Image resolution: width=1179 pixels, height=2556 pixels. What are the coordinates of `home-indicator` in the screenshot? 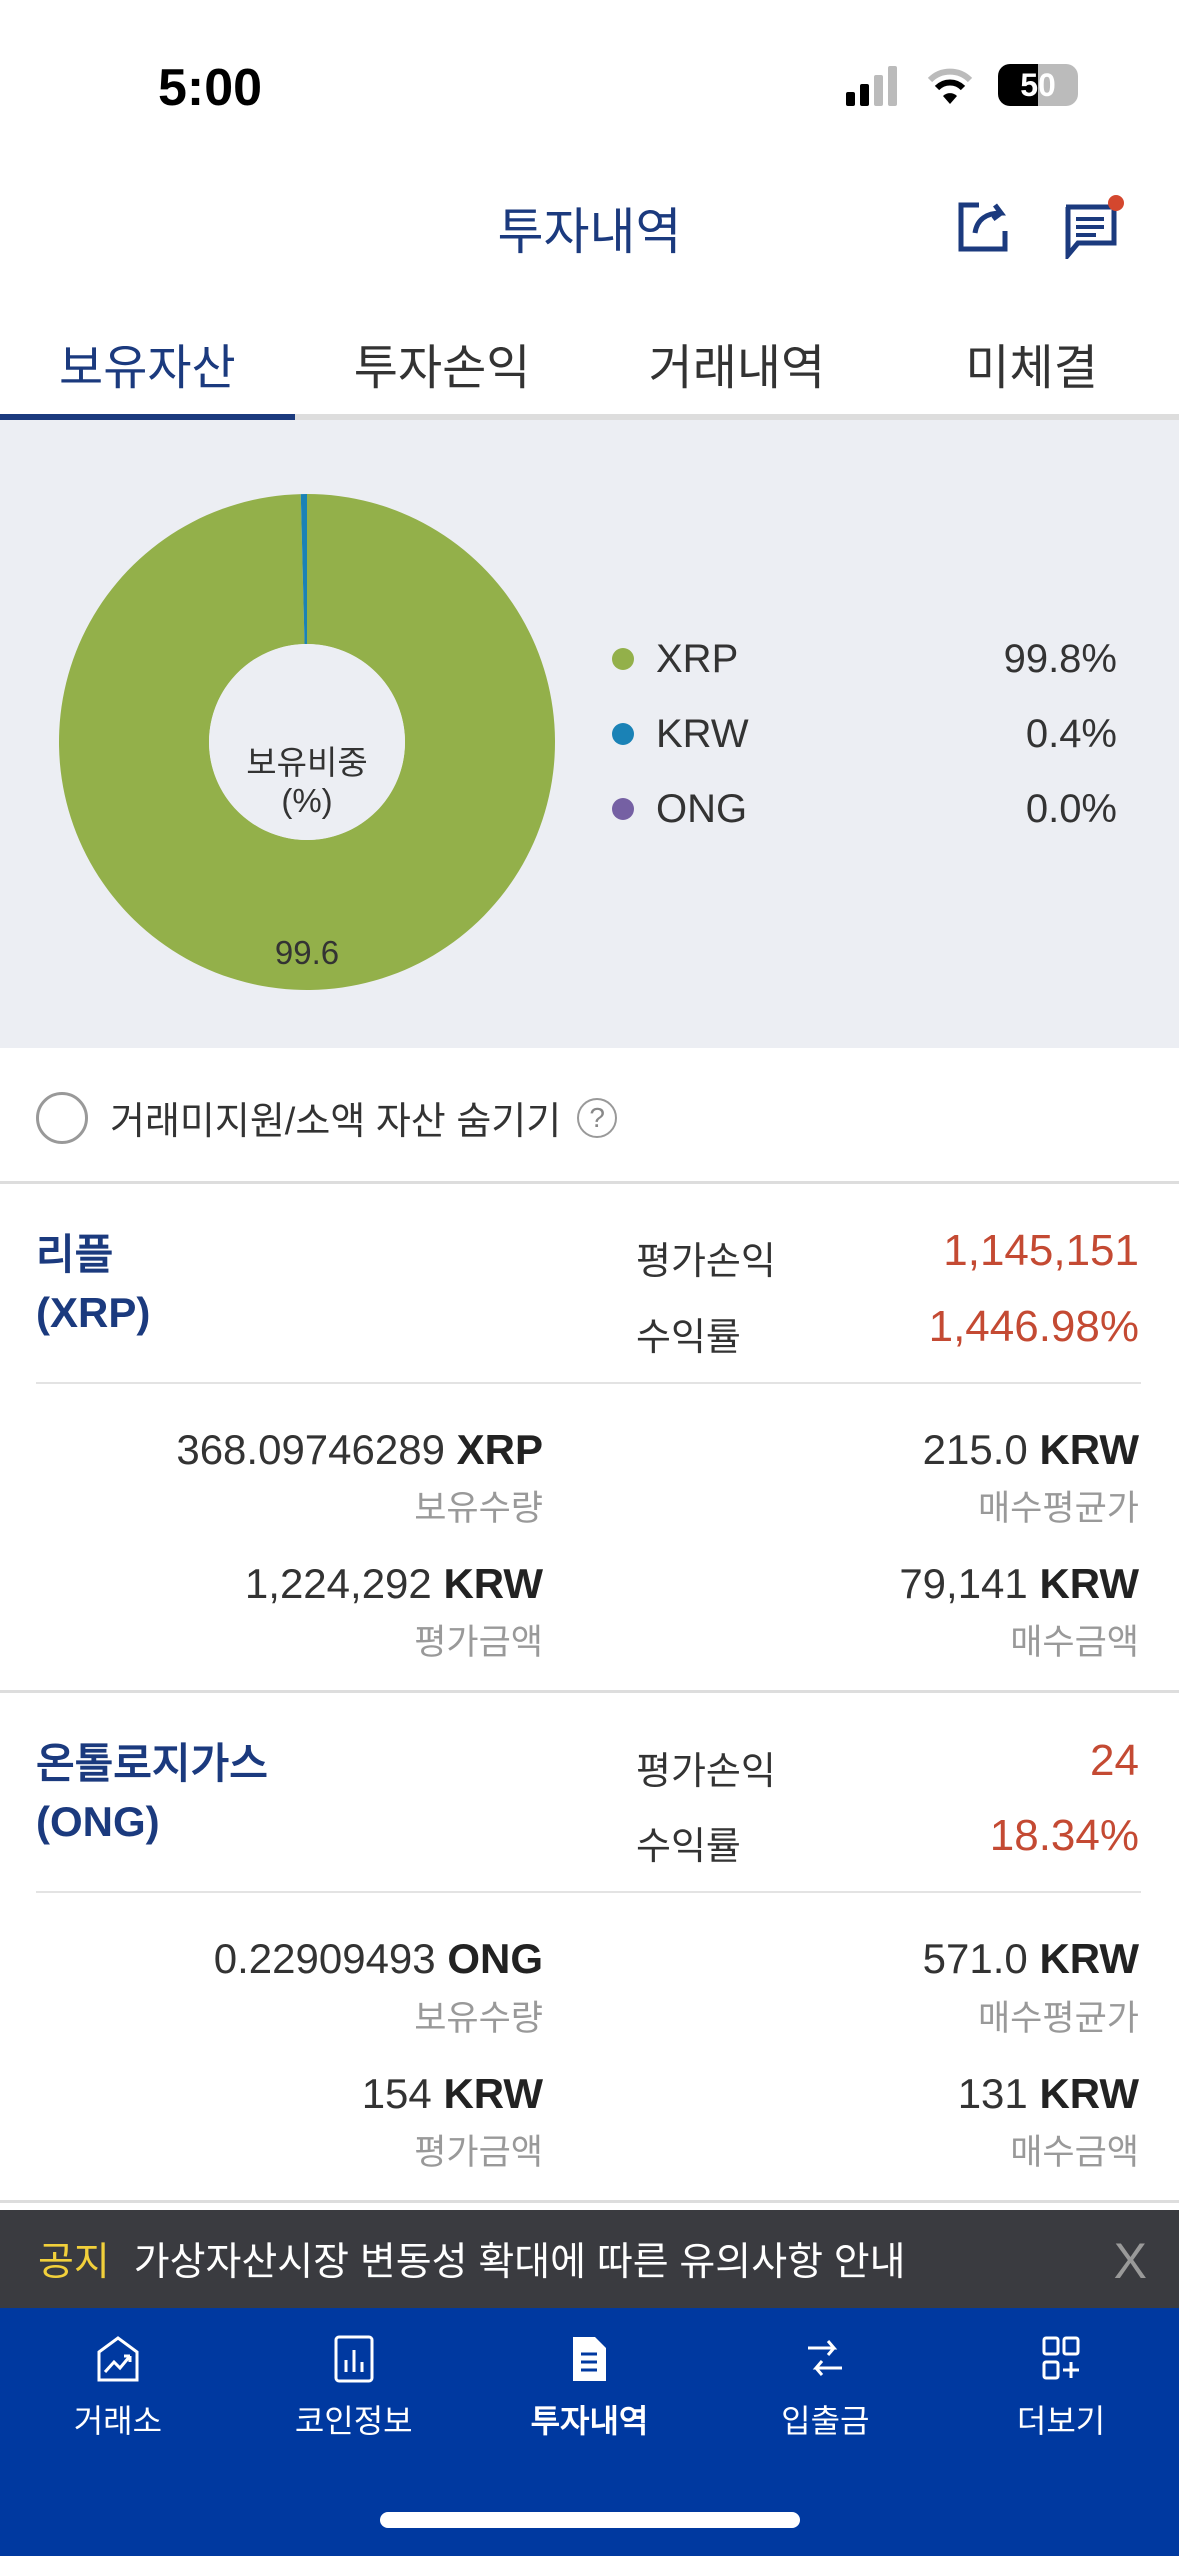 It's located at (590, 2520).